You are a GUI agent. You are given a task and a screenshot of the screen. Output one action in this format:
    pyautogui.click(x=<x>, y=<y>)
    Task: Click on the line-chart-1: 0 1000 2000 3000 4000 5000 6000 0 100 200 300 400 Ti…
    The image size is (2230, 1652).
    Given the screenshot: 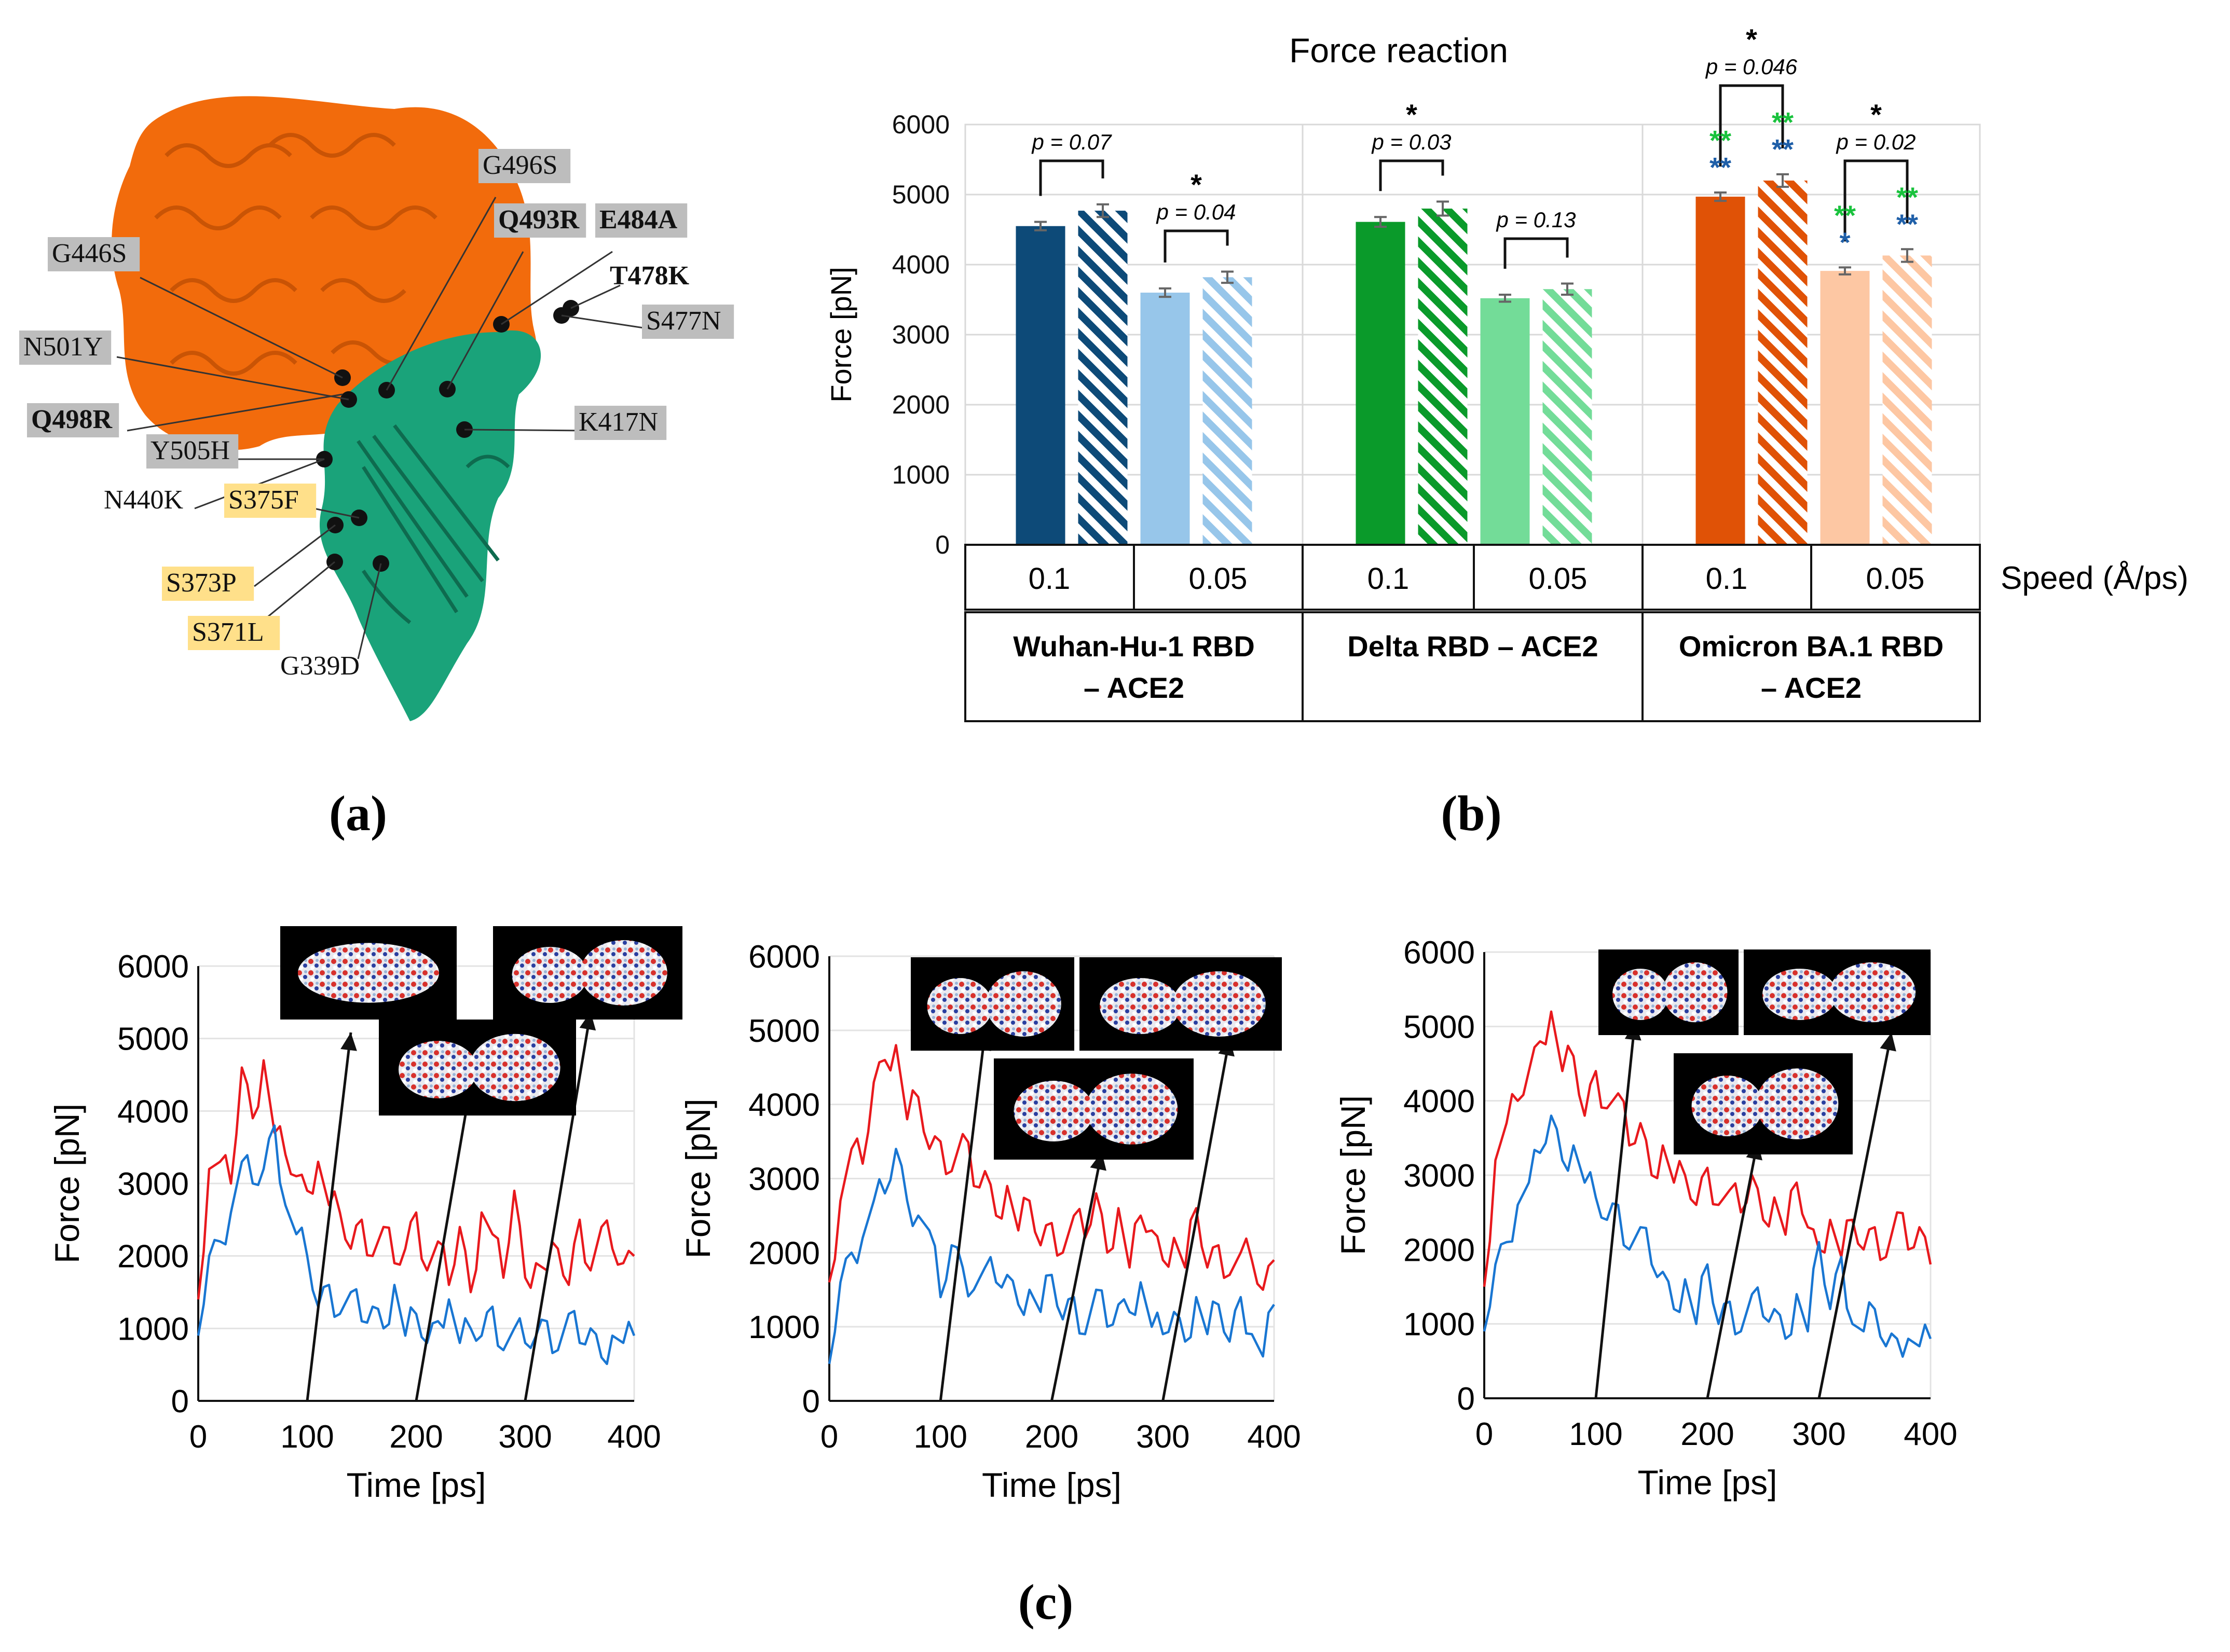 What is the action you would take?
    pyautogui.click(x=365, y=1215)
    